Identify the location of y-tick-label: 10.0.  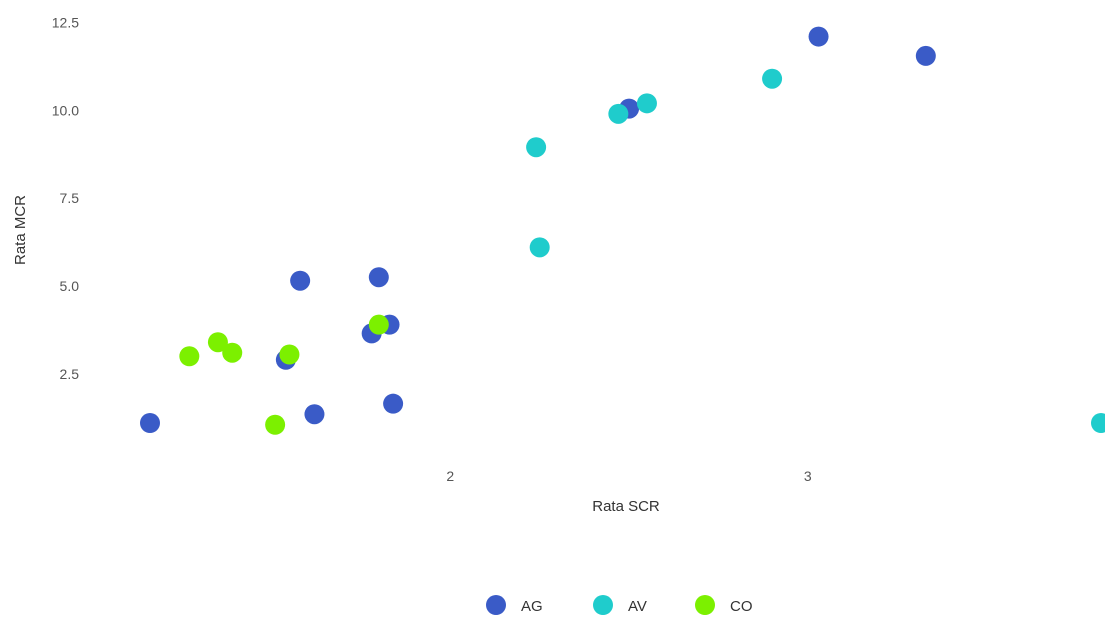
(65, 110).